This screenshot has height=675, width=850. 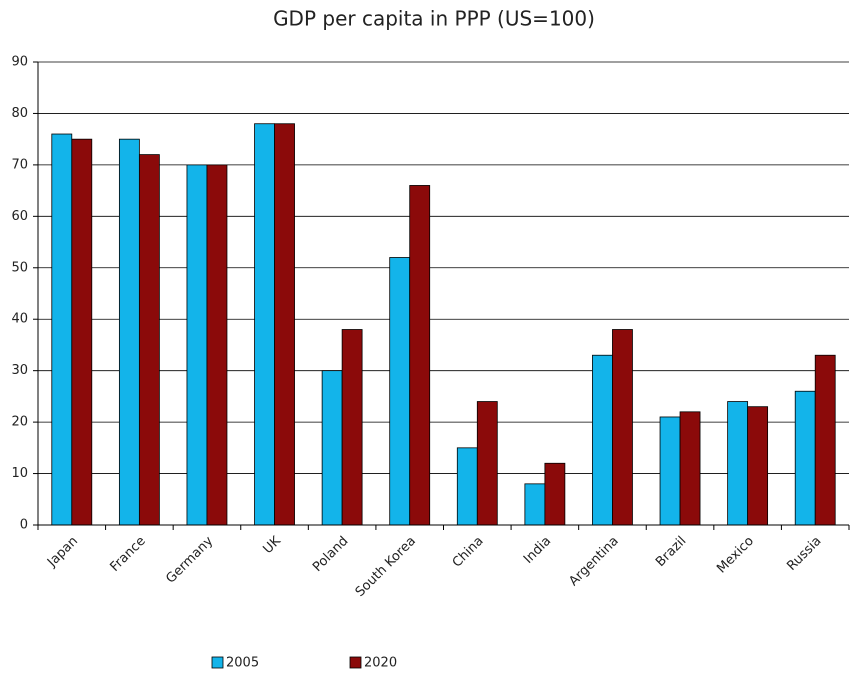 I want to click on x-tick-label: Poland, so click(x=330, y=554).